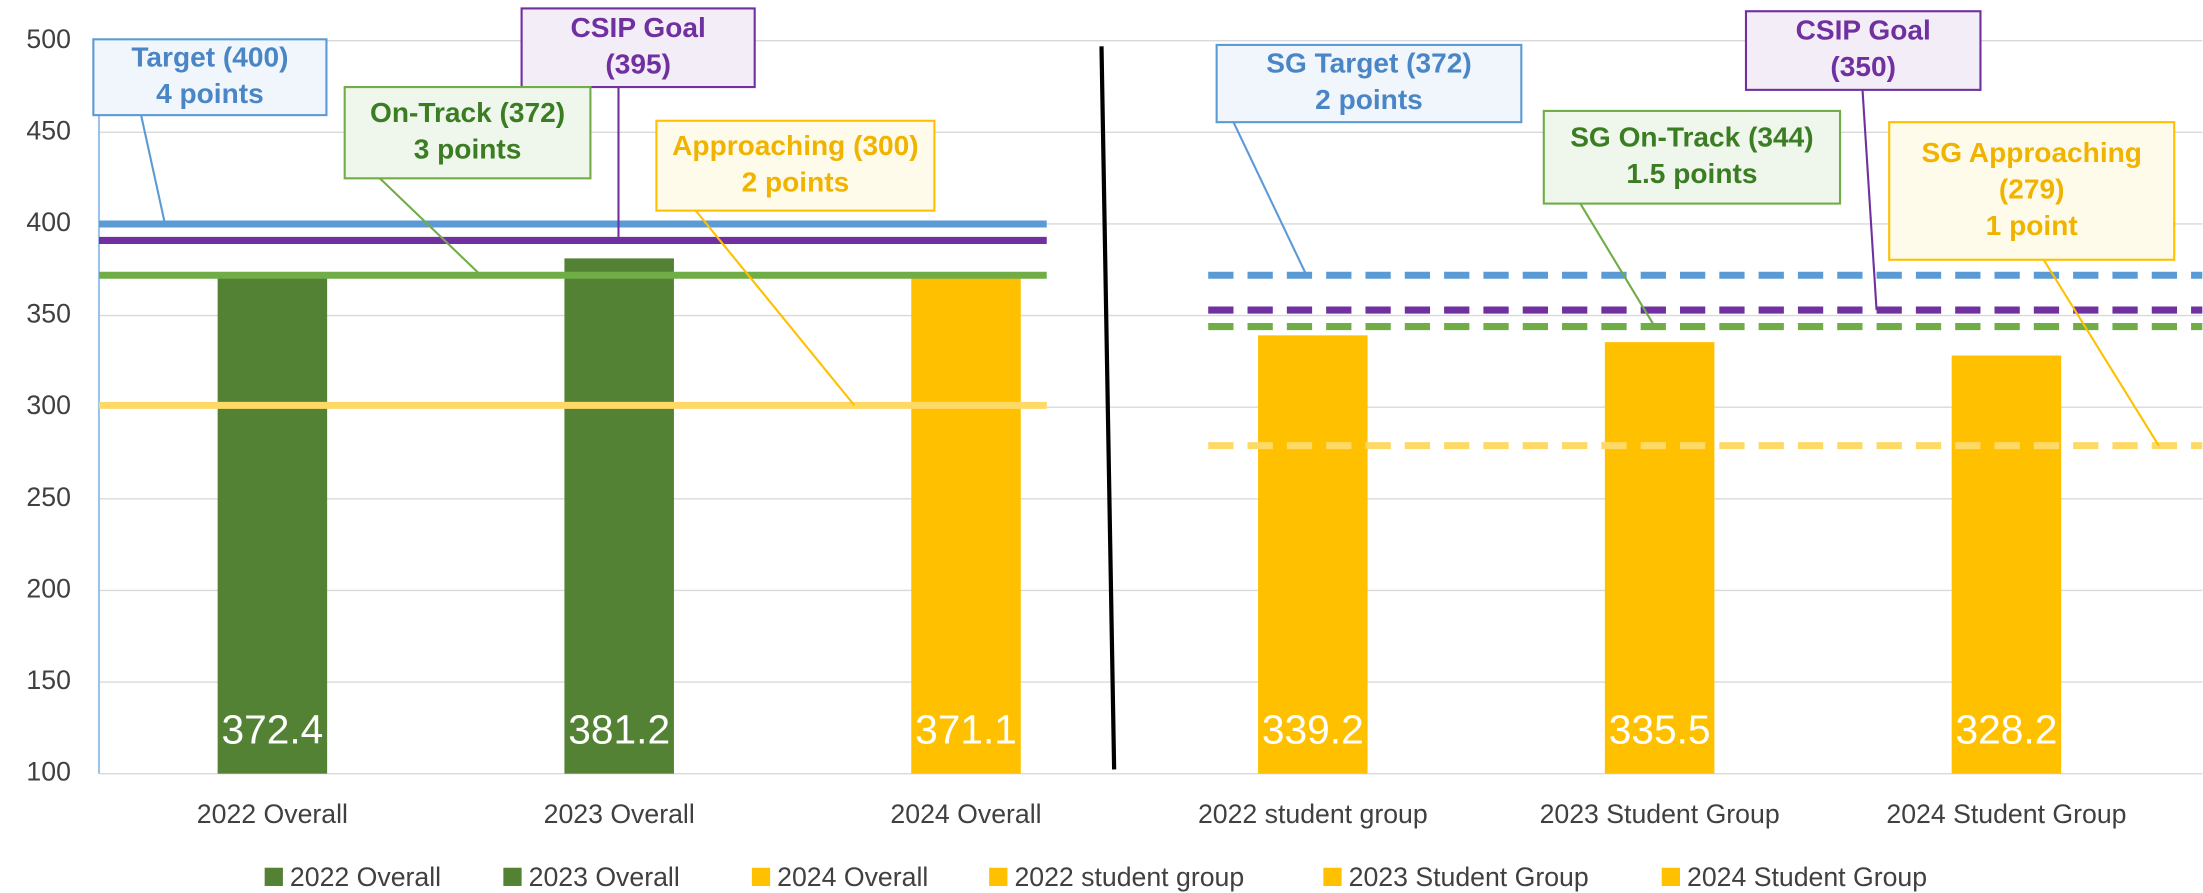  What do you see at coordinates (467, 112) in the screenshot?
I see `callout-text: On-Track (372)` at bounding box center [467, 112].